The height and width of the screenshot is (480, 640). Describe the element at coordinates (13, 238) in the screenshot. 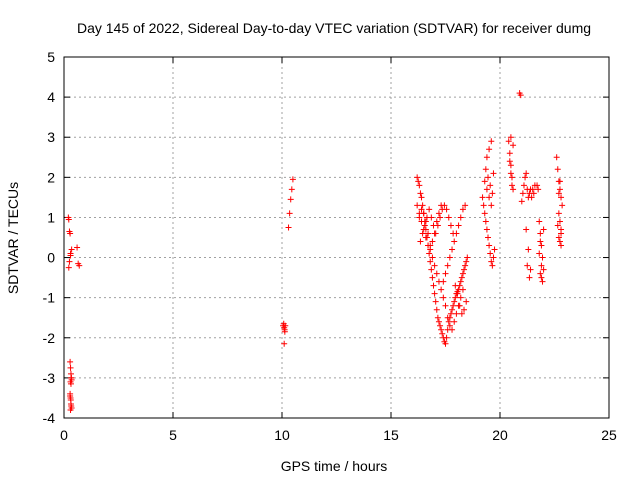

I see `y-axis-label: SDTVAR / TECUs` at that location.